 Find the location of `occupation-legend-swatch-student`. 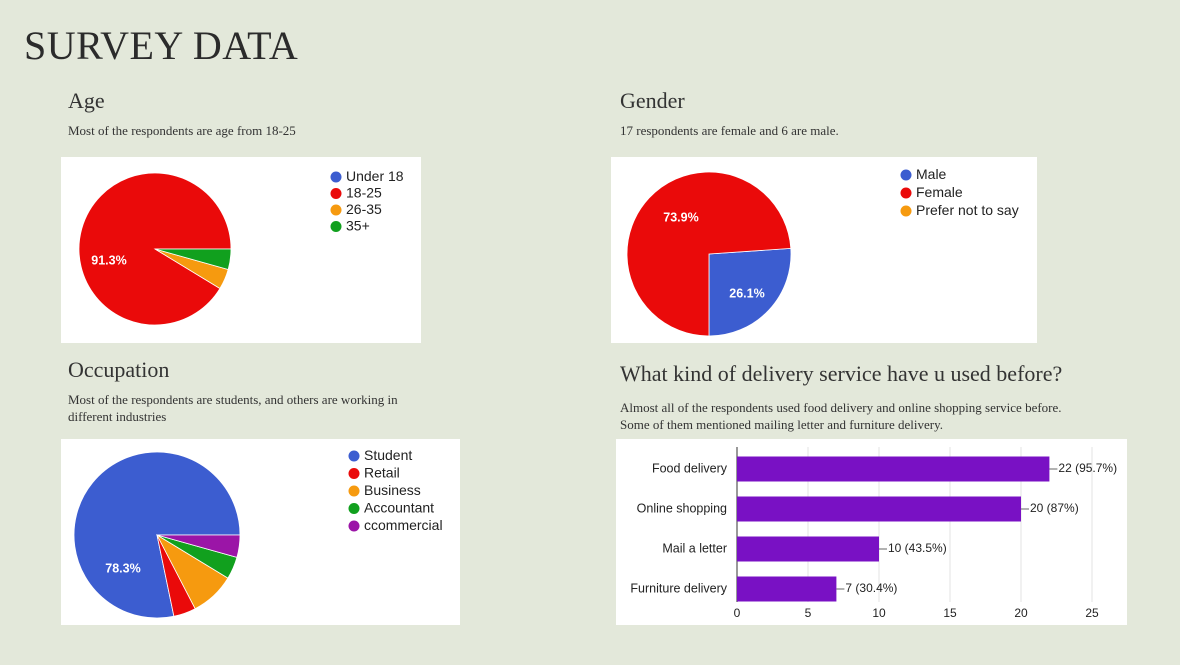

occupation-legend-swatch-student is located at coordinates (354, 456).